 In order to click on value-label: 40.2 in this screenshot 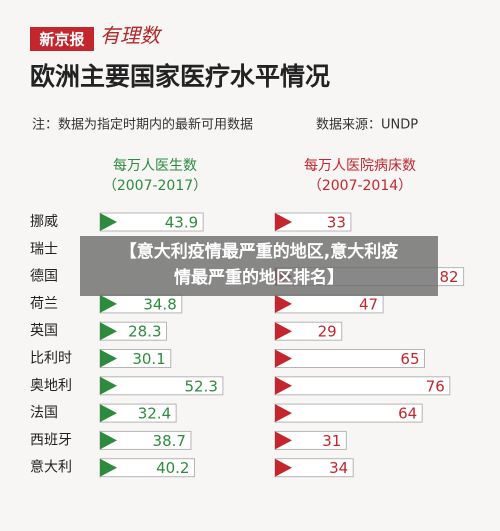, I will do `click(172, 468)`.